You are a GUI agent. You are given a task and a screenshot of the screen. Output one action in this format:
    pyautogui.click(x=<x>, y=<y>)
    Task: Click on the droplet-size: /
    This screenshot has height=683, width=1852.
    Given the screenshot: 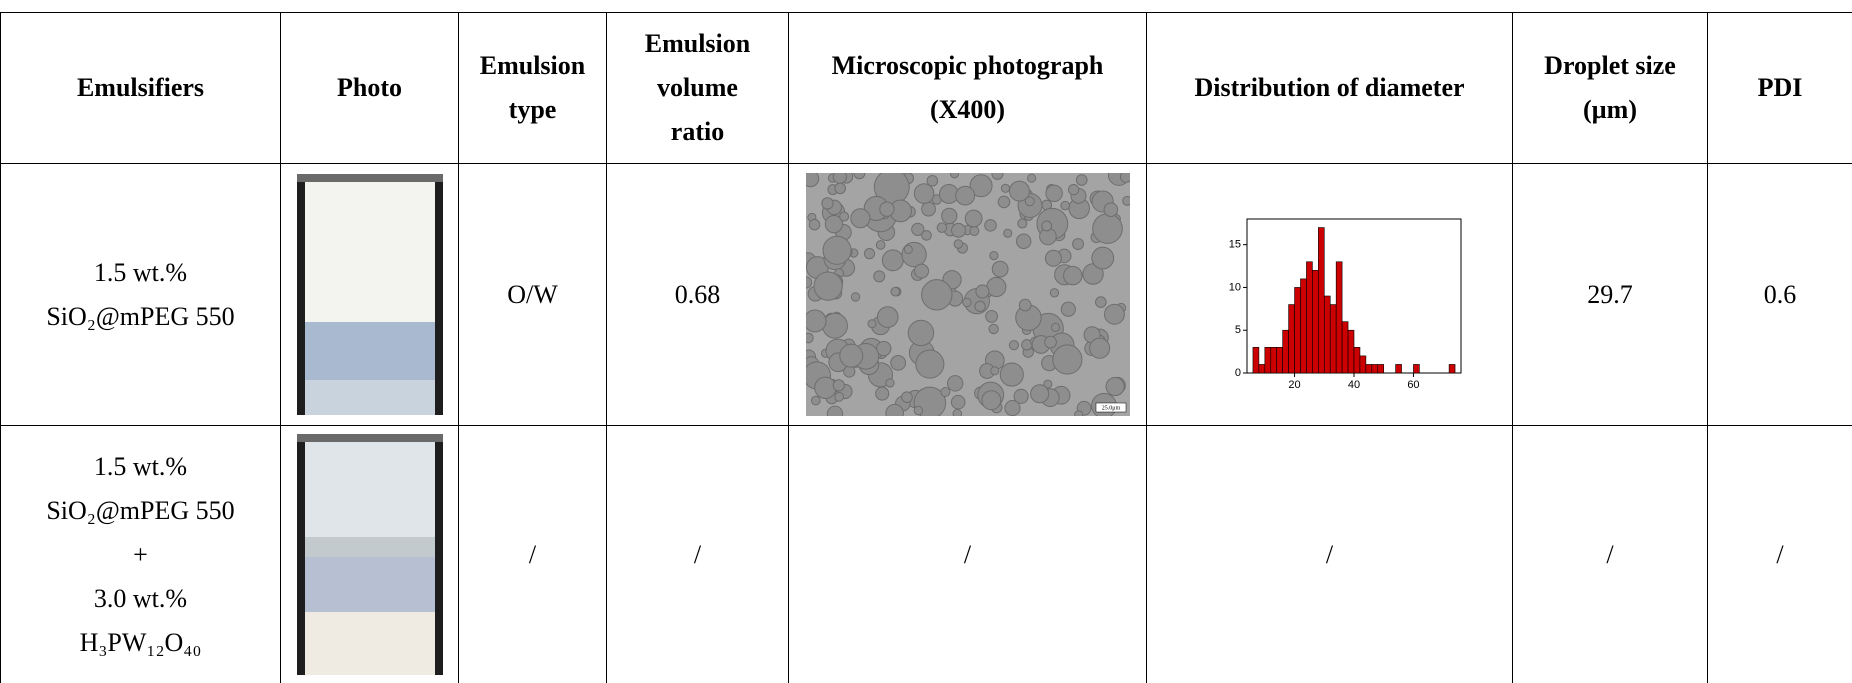 What is the action you would take?
    pyautogui.click(x=1610, y=554)
    